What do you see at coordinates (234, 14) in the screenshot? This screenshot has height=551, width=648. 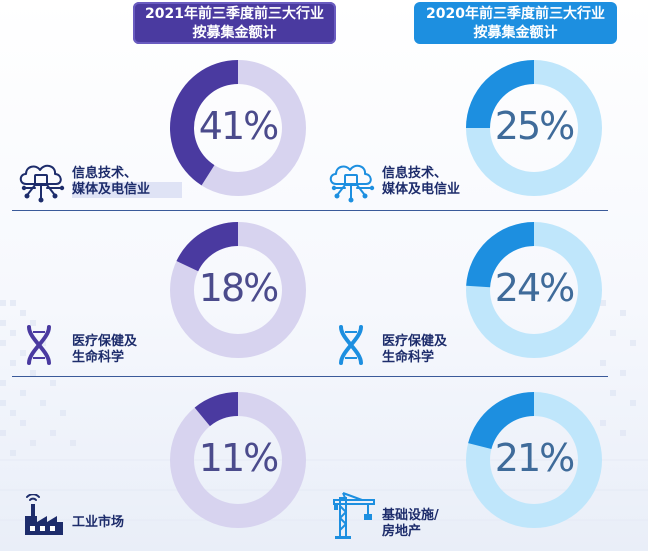 I see `header-2021-line1: 2021年前三季度前三大行业` at bounding box center [234, 14].